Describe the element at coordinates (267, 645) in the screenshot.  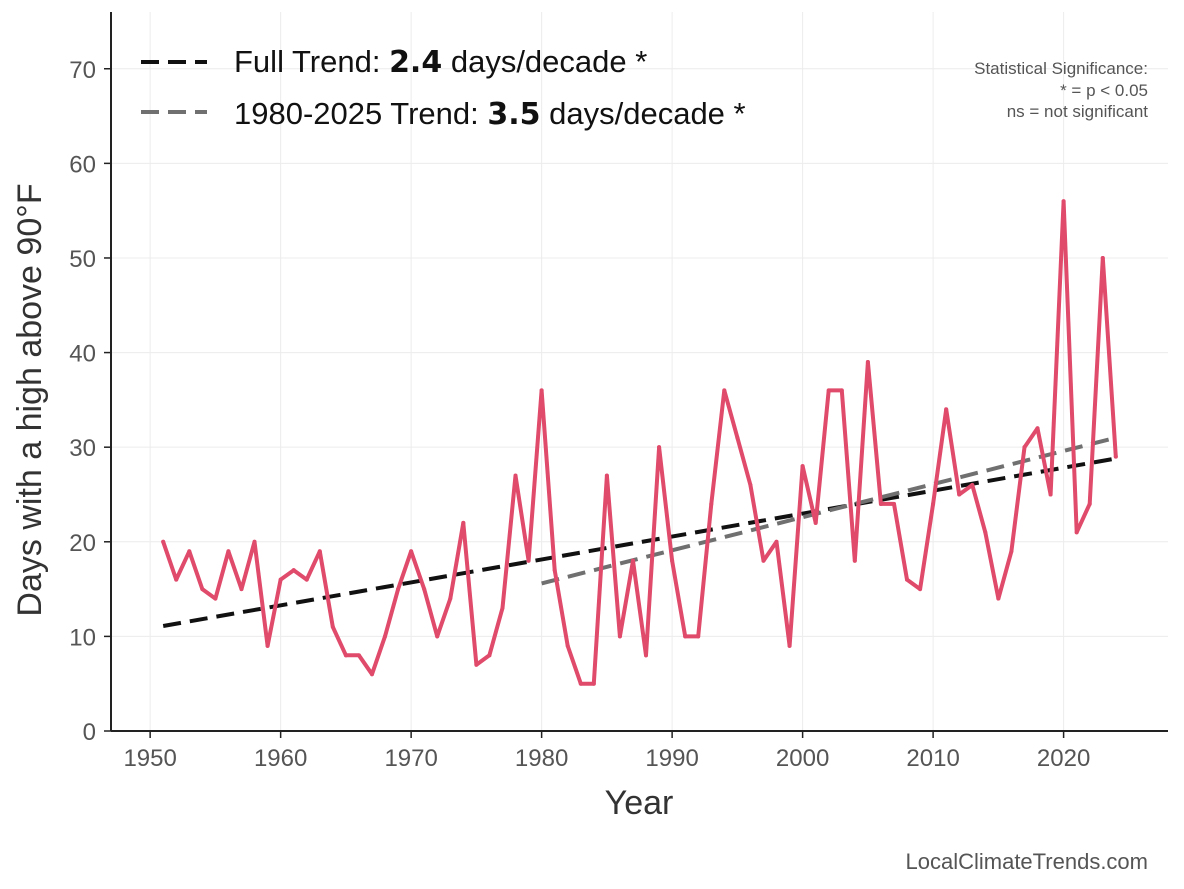
I see `data-point-1959` at that location.